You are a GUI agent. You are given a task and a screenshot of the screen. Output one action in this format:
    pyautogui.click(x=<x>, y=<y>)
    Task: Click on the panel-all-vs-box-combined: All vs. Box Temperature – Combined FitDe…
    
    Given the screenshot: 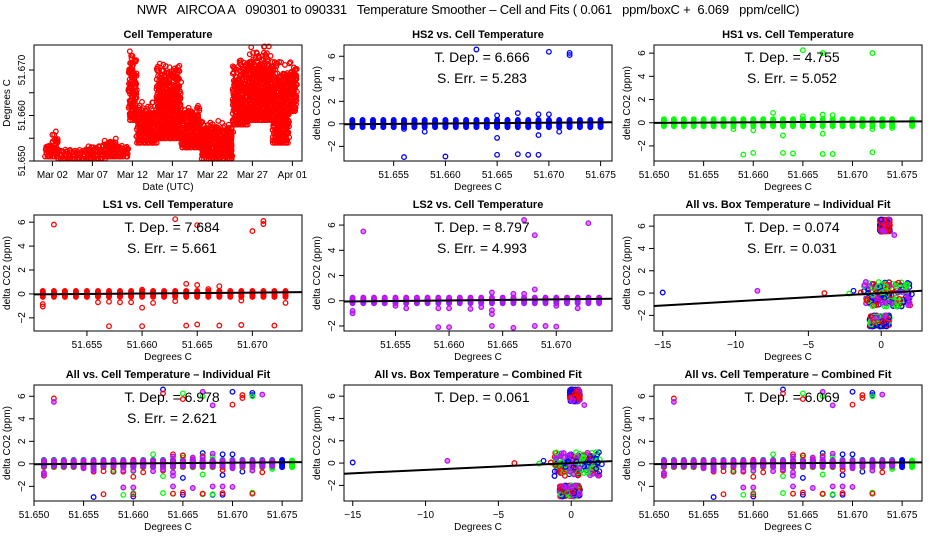 What is the action you would take?
    pyautogui.click(x=462, y=451)
    